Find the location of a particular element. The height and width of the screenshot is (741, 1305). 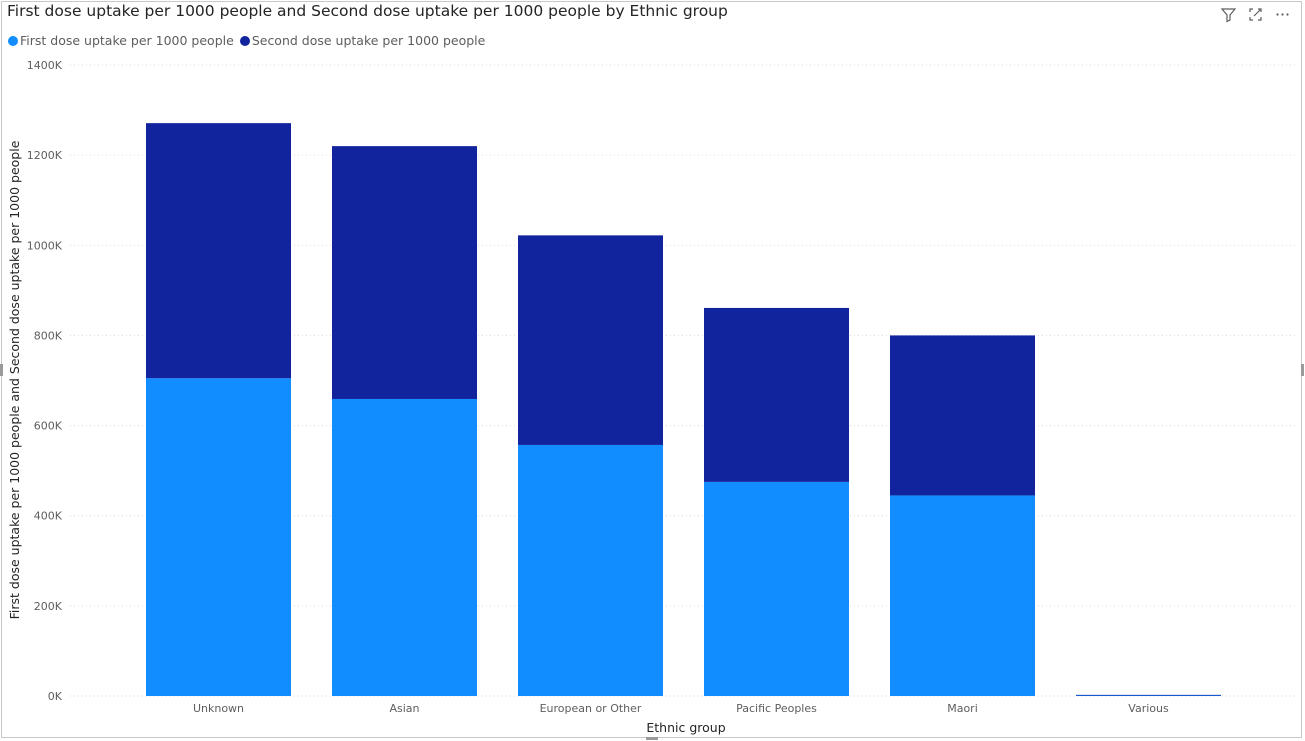

bar-second-dose-unknown is located at coordinates (218, 251).